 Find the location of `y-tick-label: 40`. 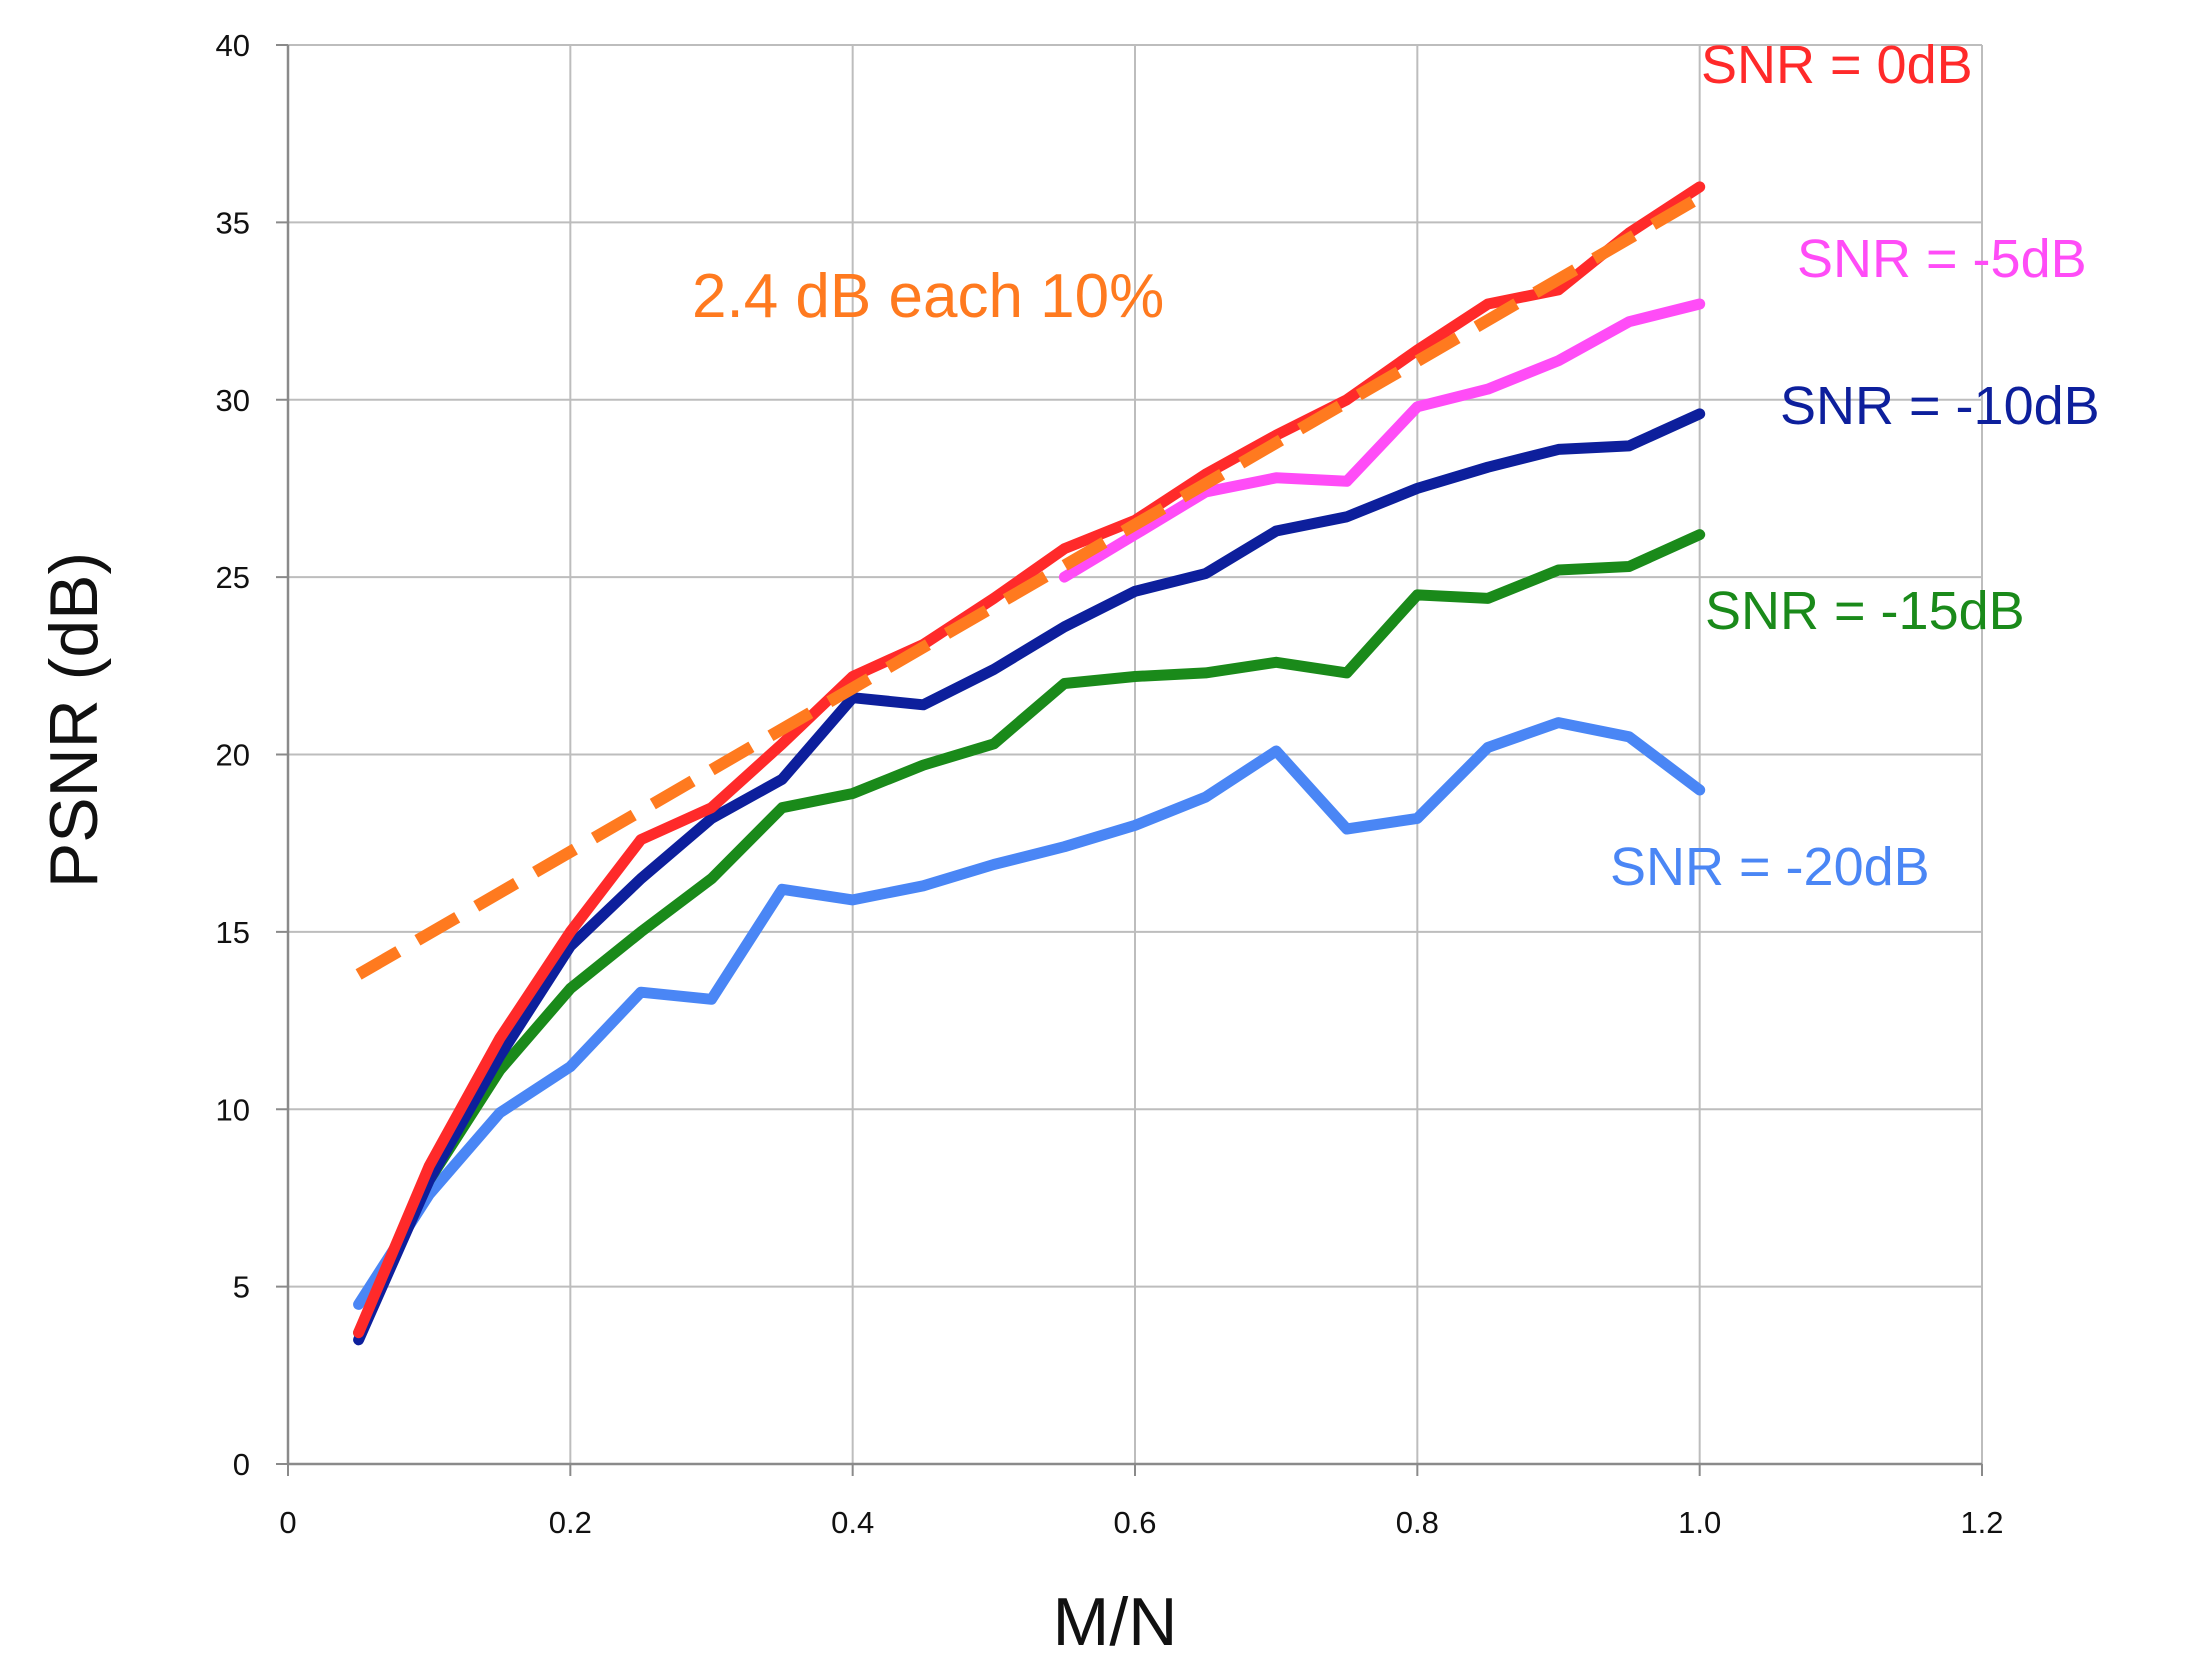

y-tick-label: 40 is located at coordinates (233, 45).